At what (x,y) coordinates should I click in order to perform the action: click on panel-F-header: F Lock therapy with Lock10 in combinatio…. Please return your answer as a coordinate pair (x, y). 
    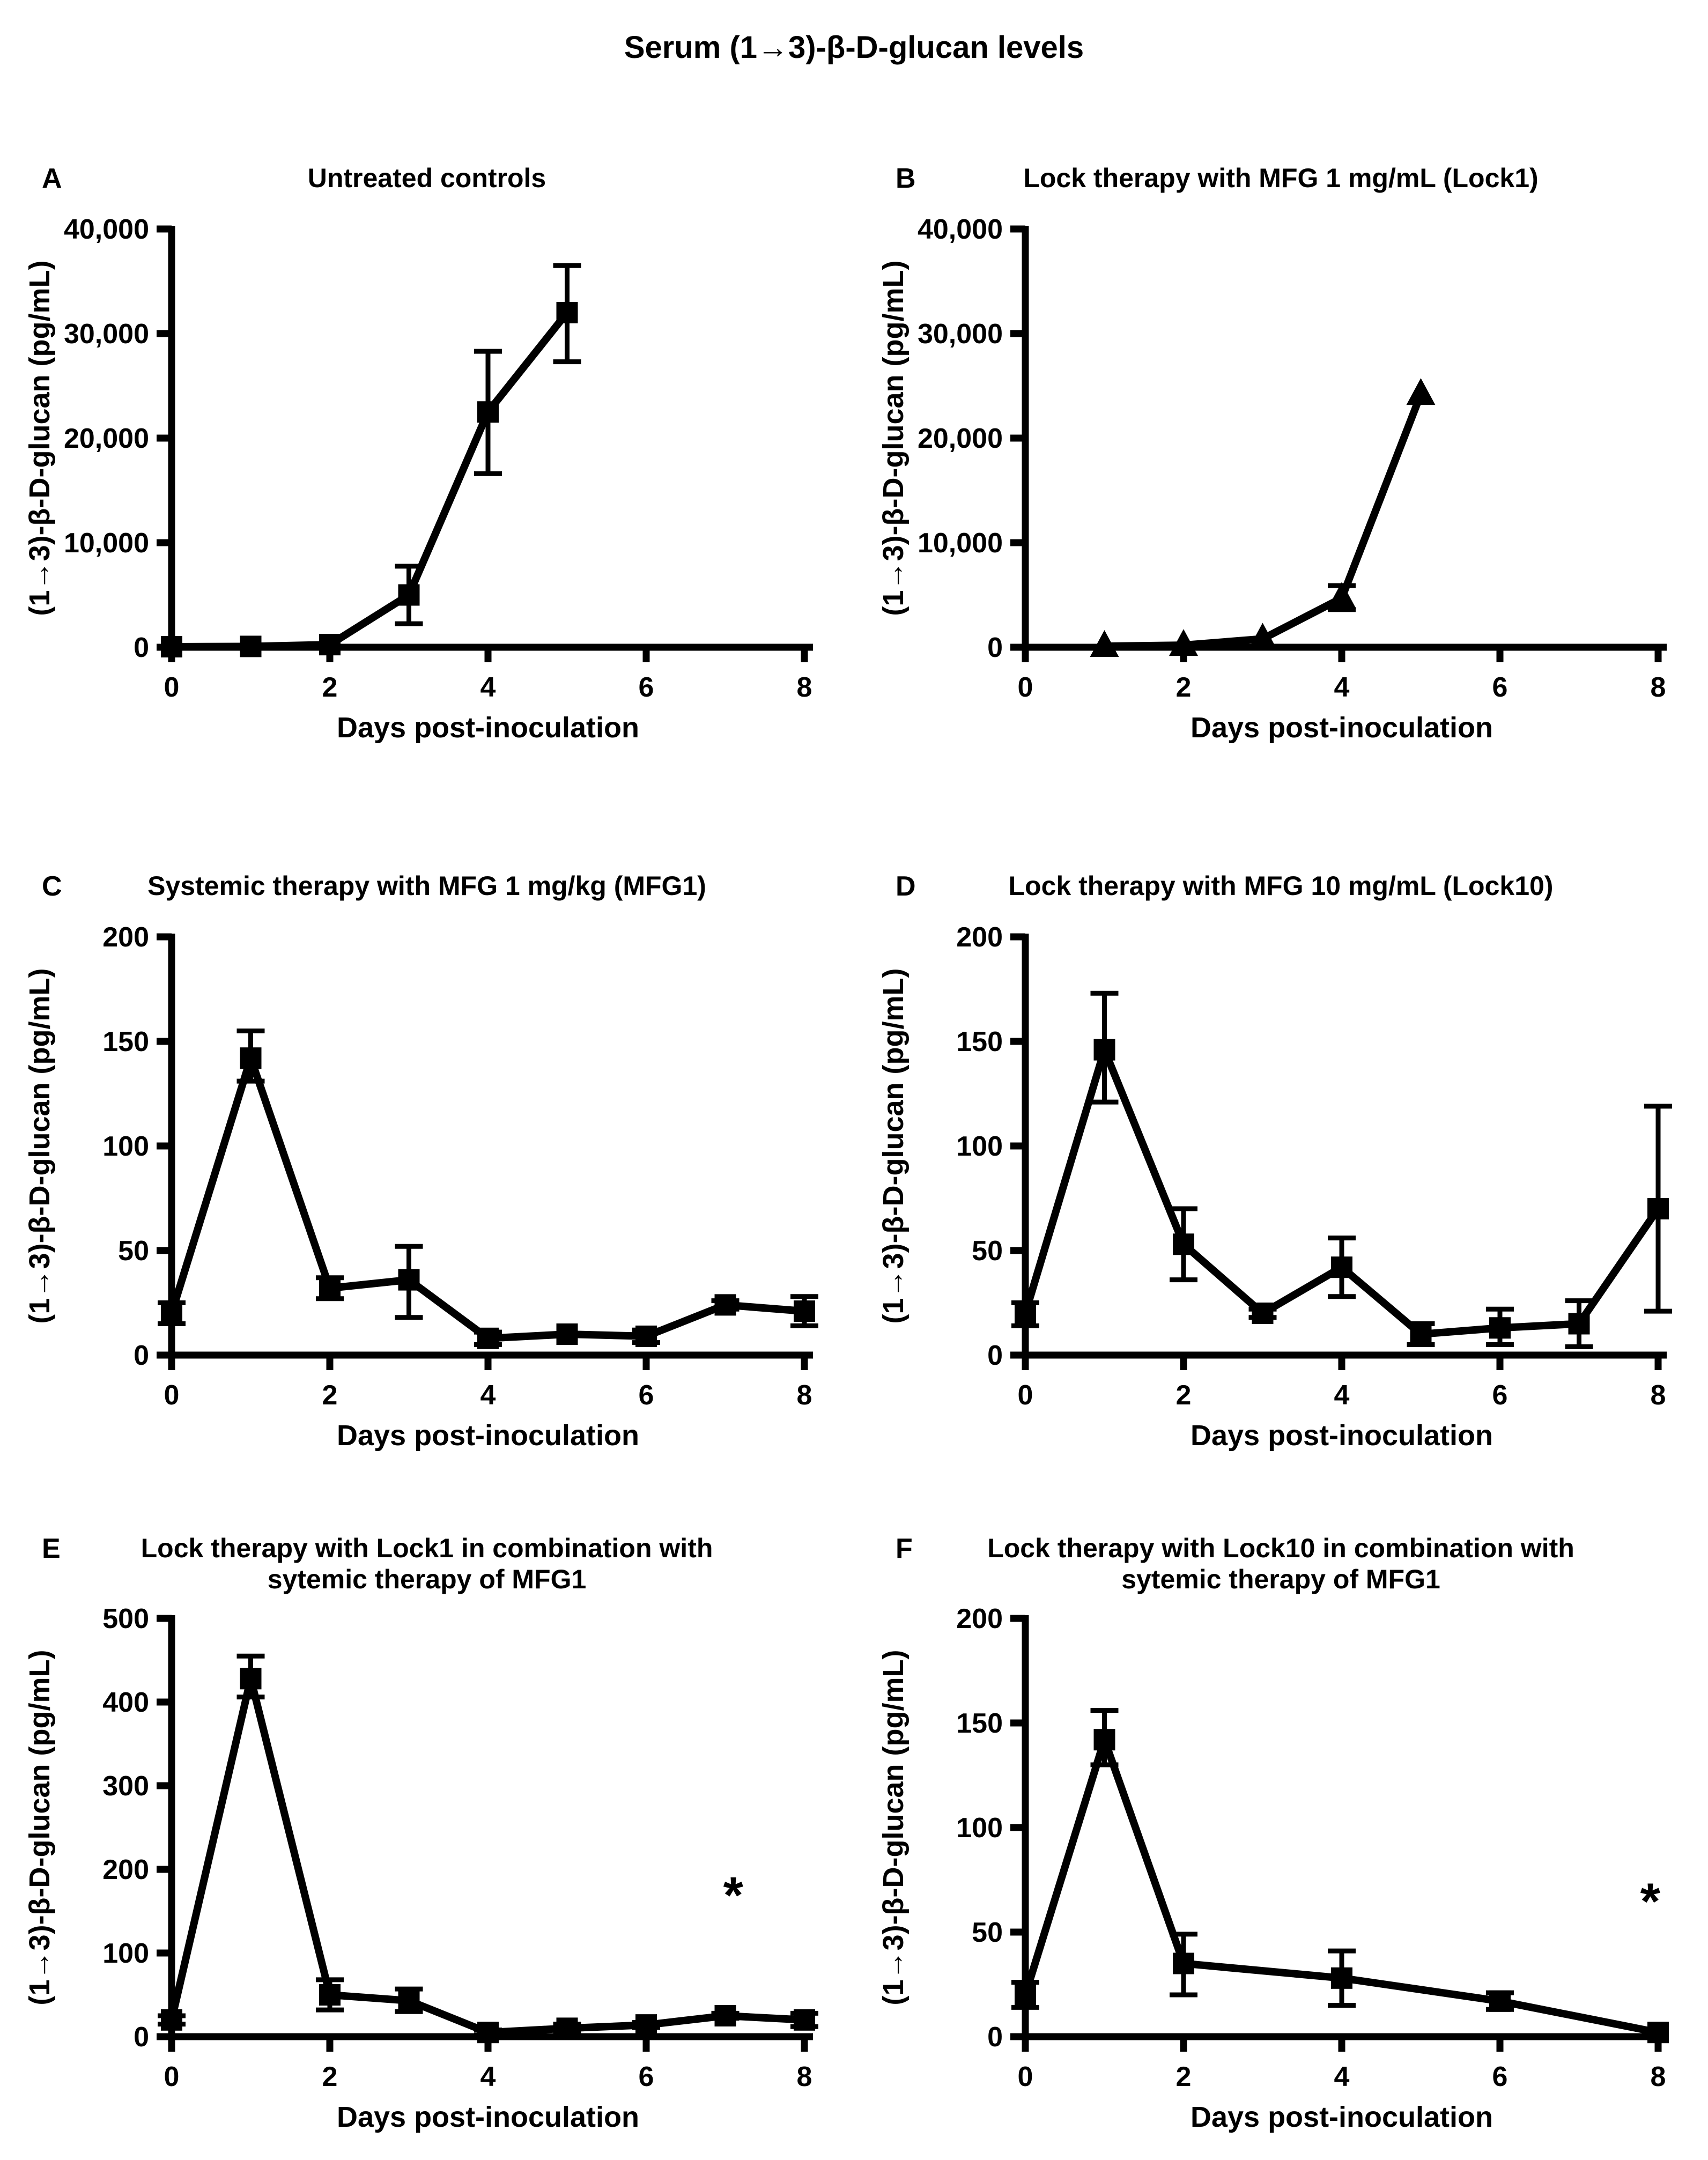
    Looking at the image, I should click on (1281, 1553).